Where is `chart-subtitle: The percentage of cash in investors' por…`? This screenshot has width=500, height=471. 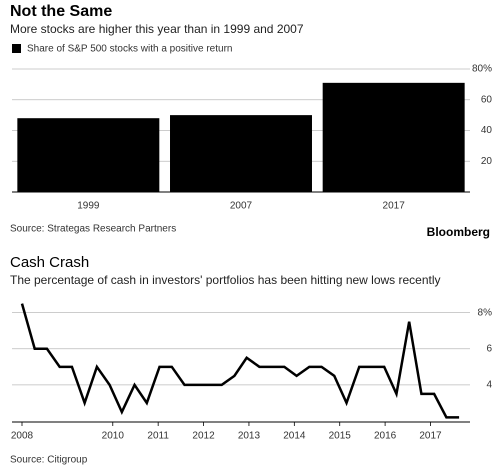 chart-subtitle: The percentage of cash in investors' por… is located at coordinates (225, 280).